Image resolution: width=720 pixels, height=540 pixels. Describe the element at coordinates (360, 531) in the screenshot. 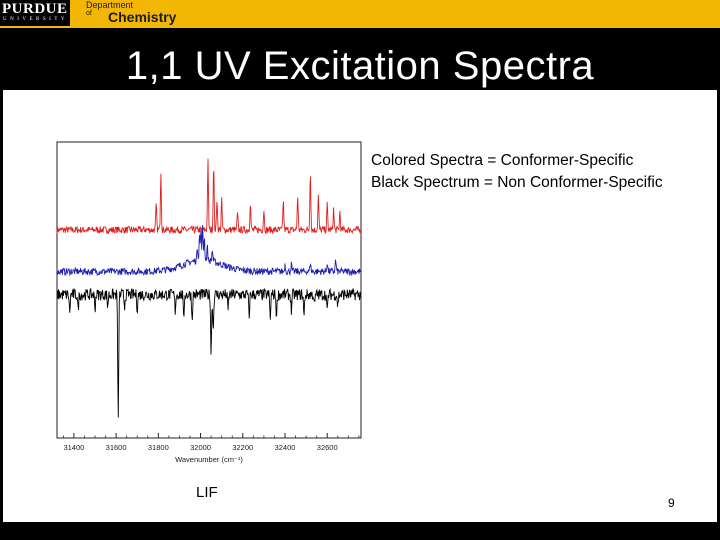

I see `footer-band` at that location.